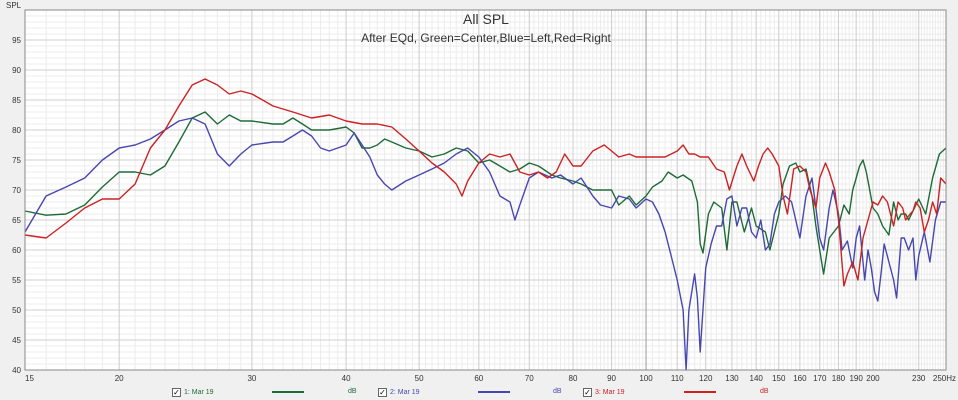  I want to click on chart-title: All SPL, so click(486, 19).